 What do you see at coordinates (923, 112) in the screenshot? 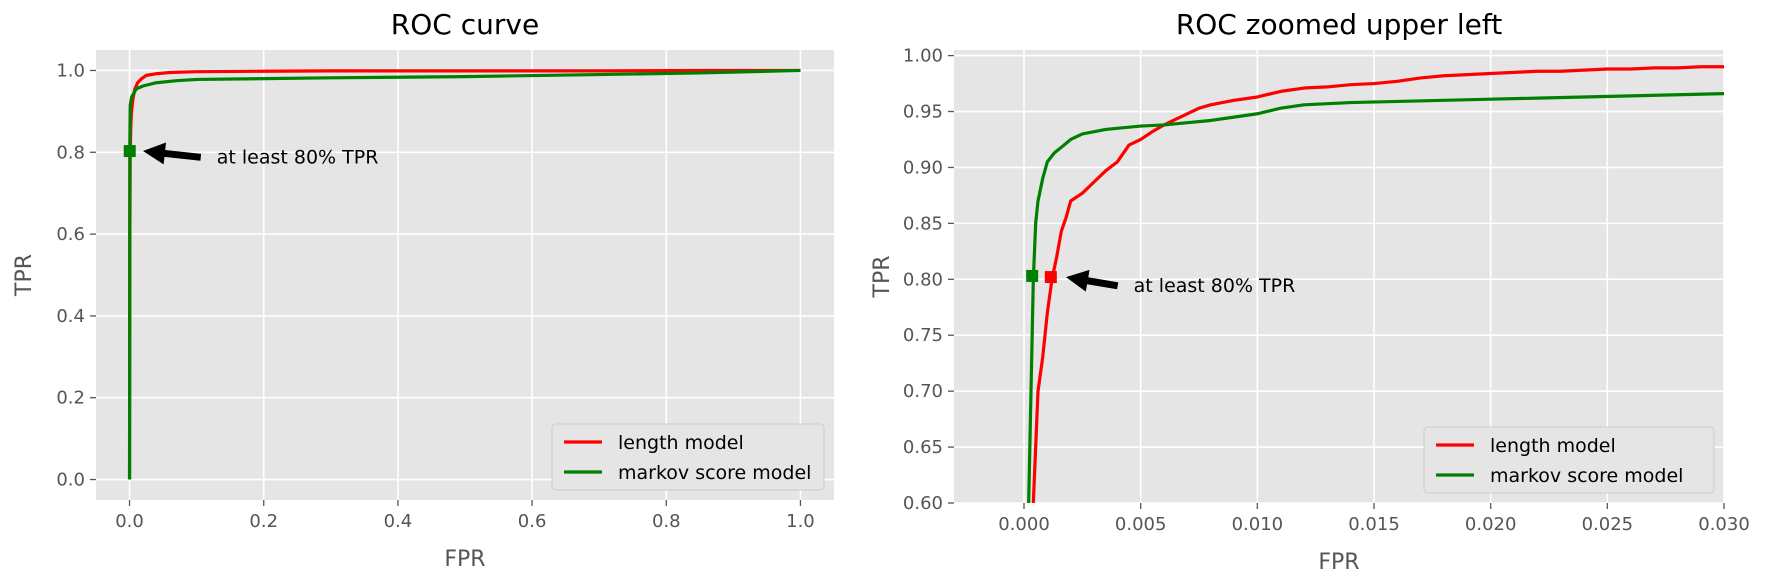
I see `y-tick-label: 0.95` at bounding box center [923, 112].